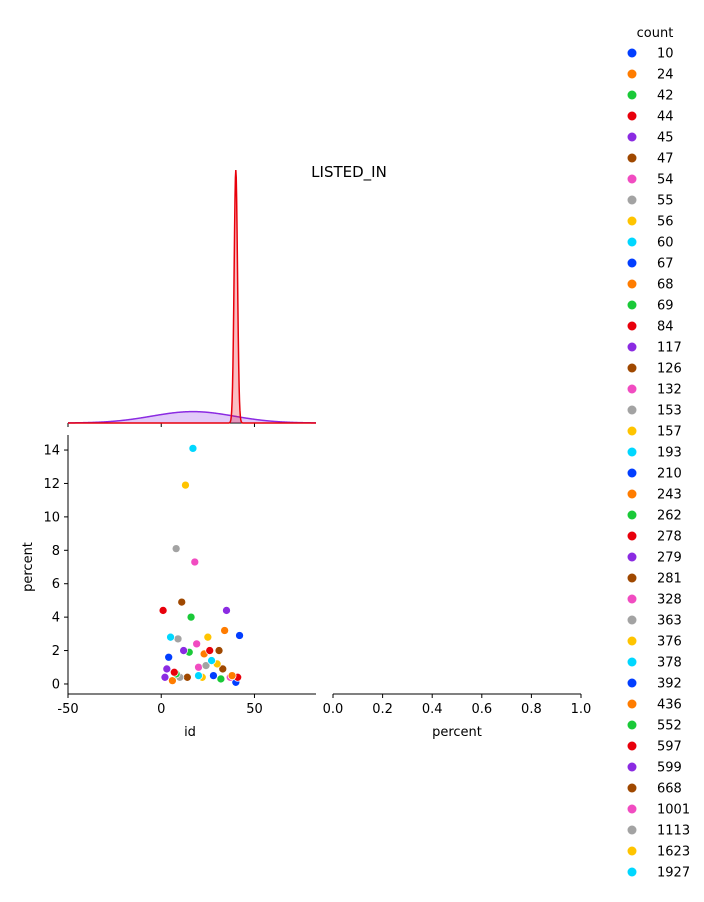 Image resolution: width=704 pixels, height=902 pixels. I want to click on legend-label: 262, so click(669, 516).